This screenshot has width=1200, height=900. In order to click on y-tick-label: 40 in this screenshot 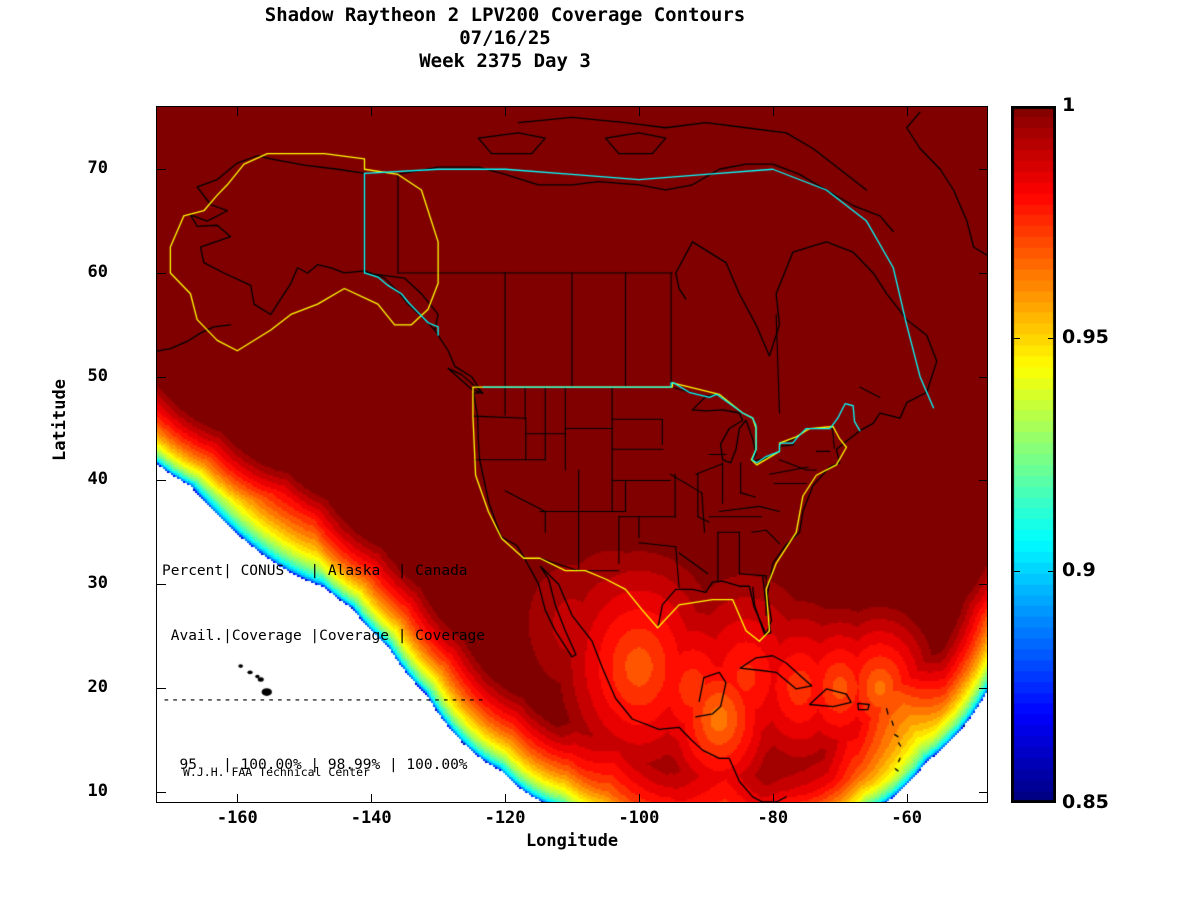, I will do `click(97, 479)`.